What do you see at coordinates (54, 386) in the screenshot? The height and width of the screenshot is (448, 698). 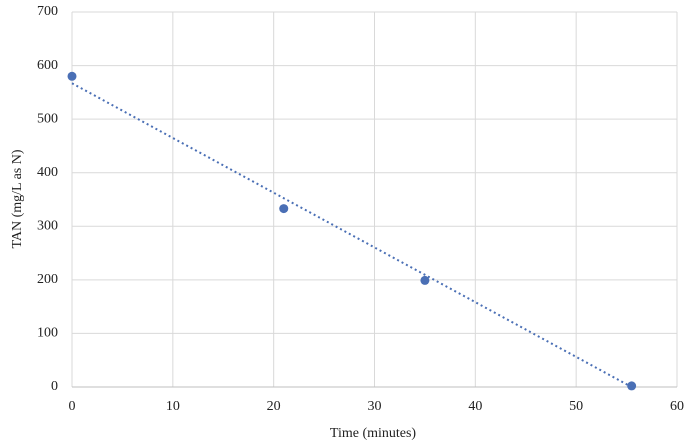 I see `y-tick-label: 0` at bounding box center [54, 386].